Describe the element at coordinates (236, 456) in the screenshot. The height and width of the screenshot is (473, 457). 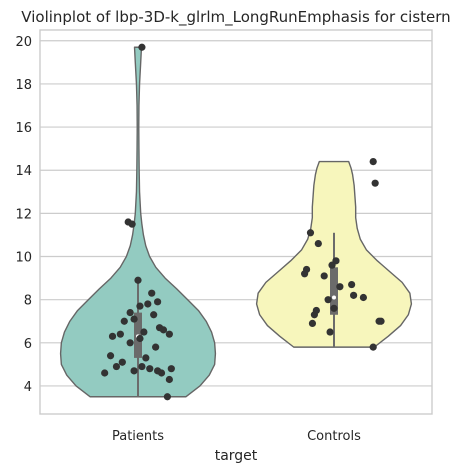
I see `x-axis-label: target` at that location.